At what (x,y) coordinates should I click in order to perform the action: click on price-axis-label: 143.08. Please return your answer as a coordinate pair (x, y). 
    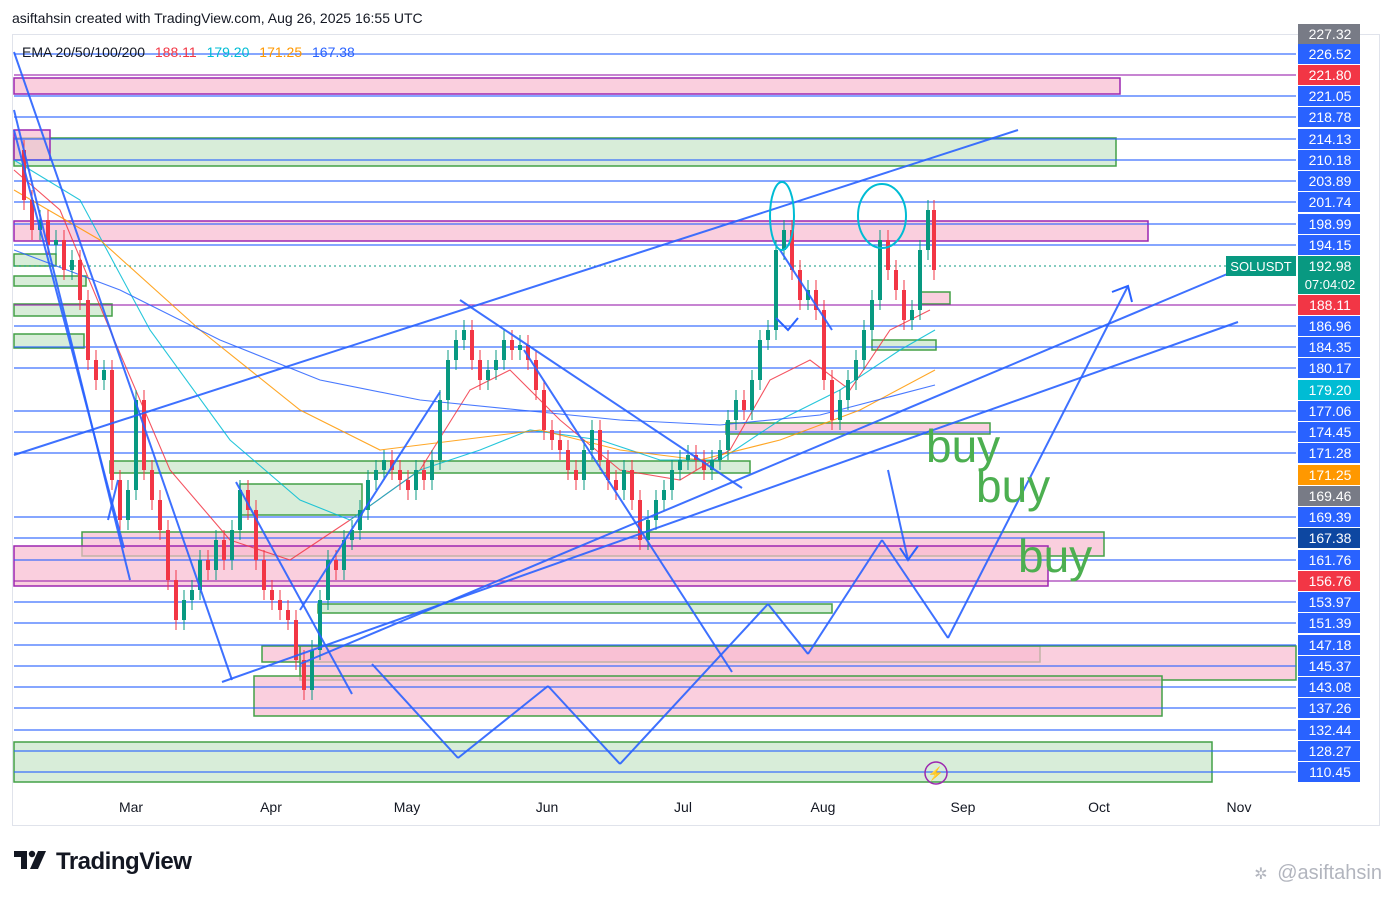
    Looking at the image, I should click on (1330, 687).